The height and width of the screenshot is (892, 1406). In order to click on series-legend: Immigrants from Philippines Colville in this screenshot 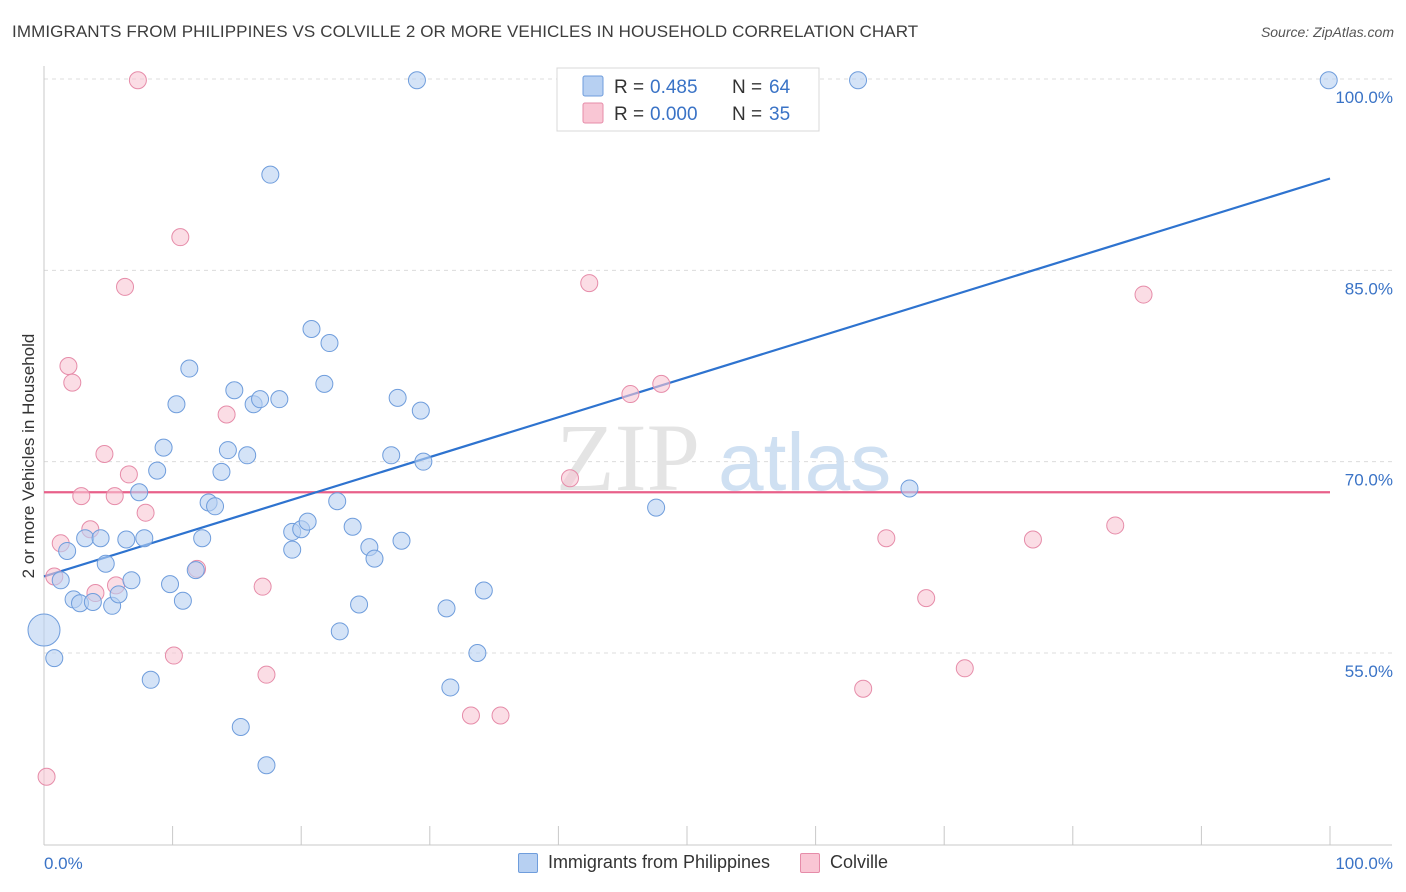, I will do `click(703, 862)`.